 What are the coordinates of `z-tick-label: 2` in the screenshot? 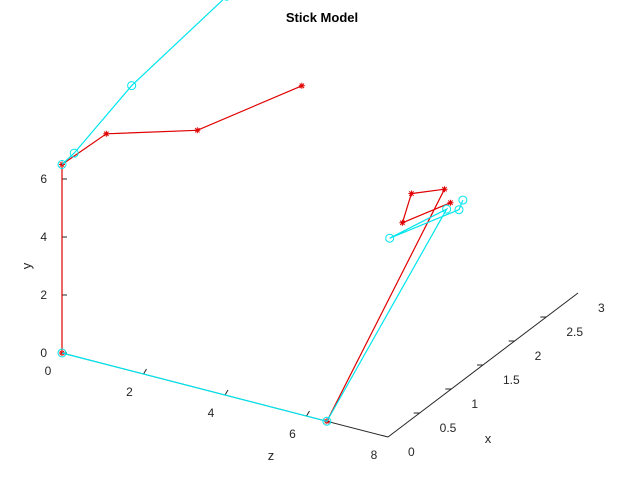 It's located at (129, 392).